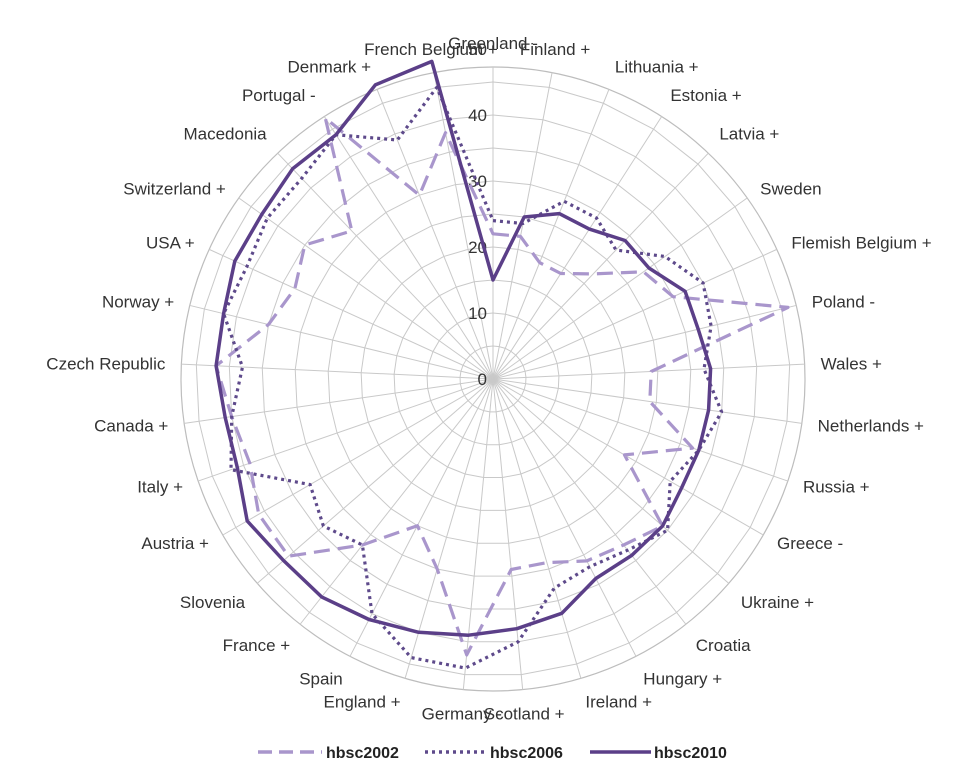 The image size is (968, 762). I want to click on category-label: England +, so click(362, 702).